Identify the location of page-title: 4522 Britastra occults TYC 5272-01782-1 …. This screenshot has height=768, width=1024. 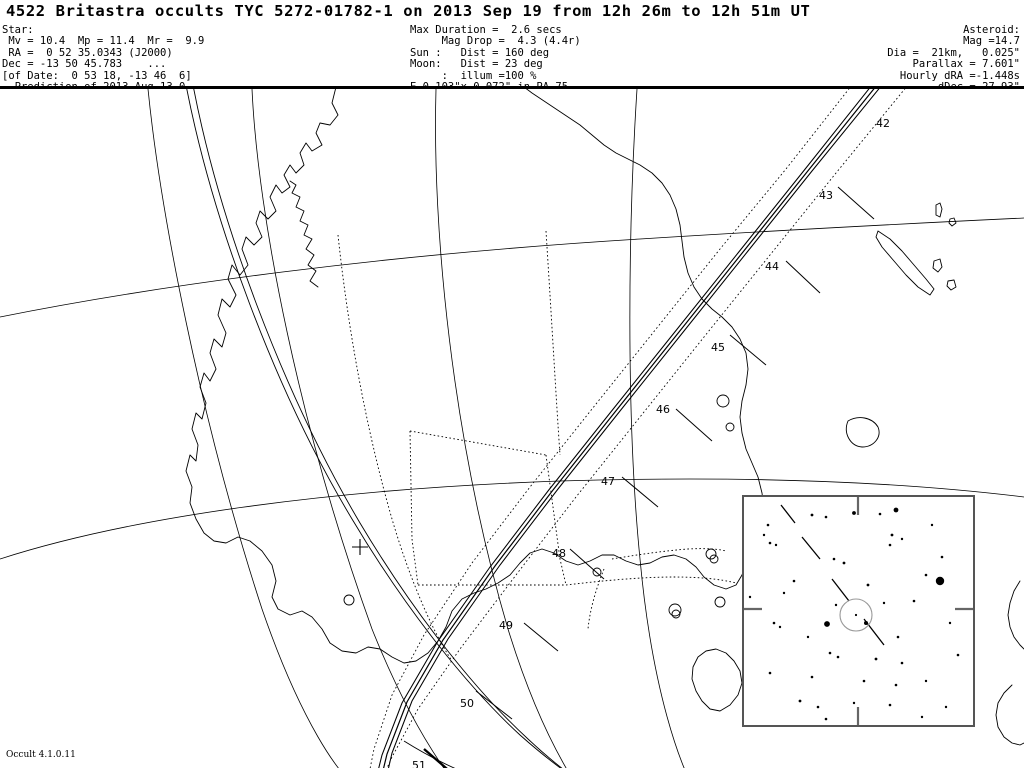
(408, 11).